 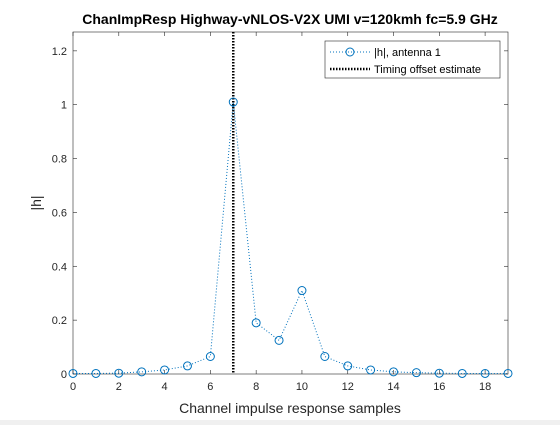 I want to click on y-tick-label: 1, so click(x=64, y=106).